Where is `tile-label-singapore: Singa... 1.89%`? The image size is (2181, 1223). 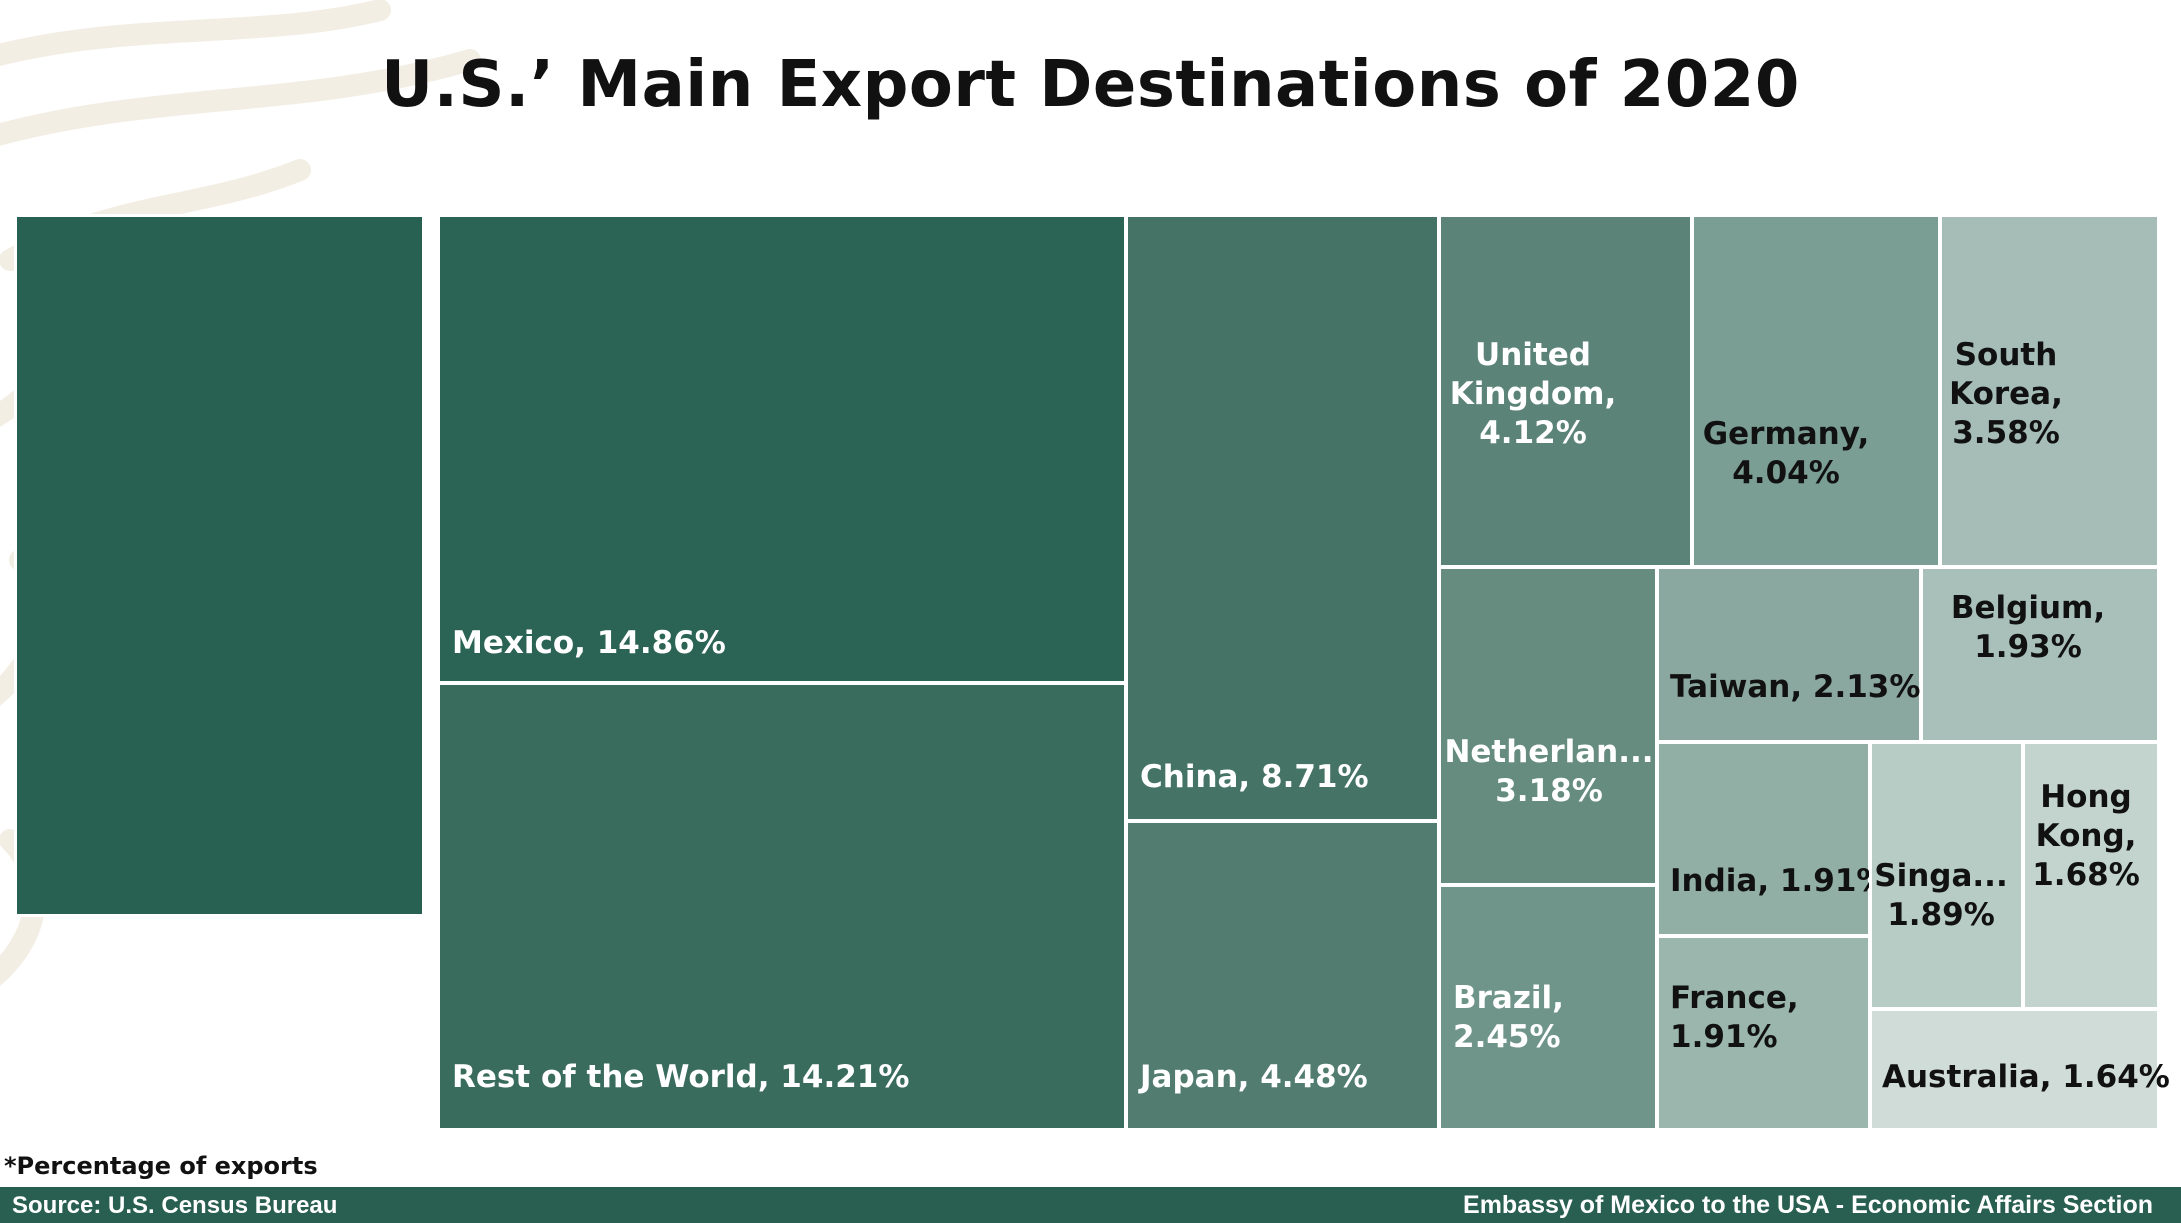
tile-label-singapore: Singa... 1.89% is located at coordinates (1941, 896).